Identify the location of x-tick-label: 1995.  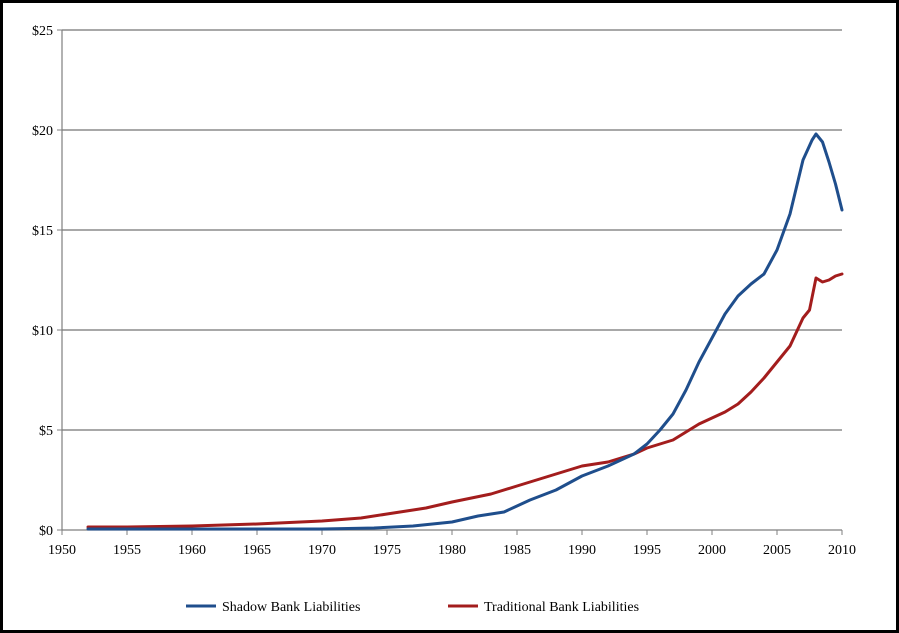
(647, 550).